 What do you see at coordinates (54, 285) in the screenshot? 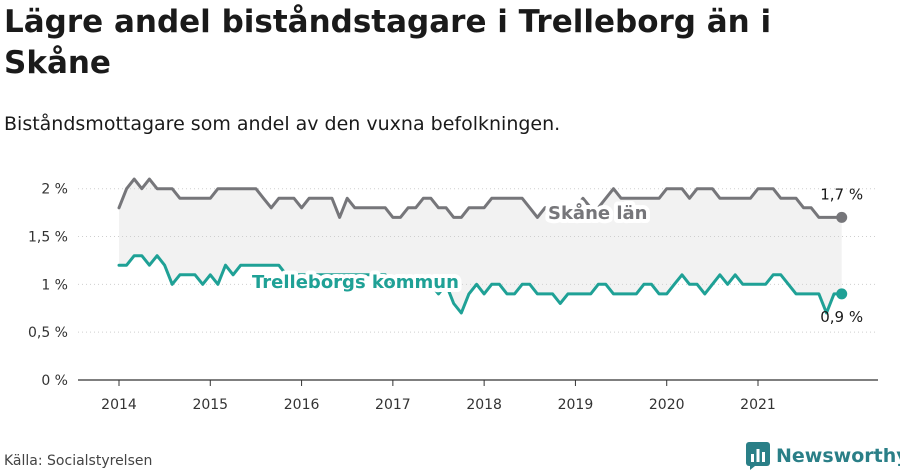
I see `y-tick-label: 1 %` at bounding box center [54, 285].